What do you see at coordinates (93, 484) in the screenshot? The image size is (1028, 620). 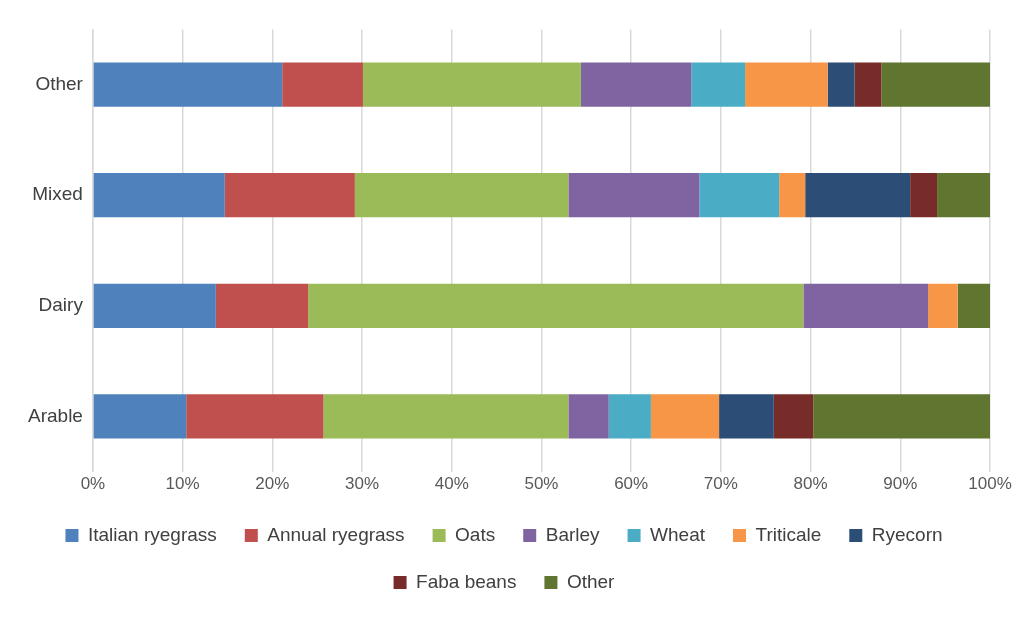 I see `x-tick-label: 0%` at bounding box center [93, 484].